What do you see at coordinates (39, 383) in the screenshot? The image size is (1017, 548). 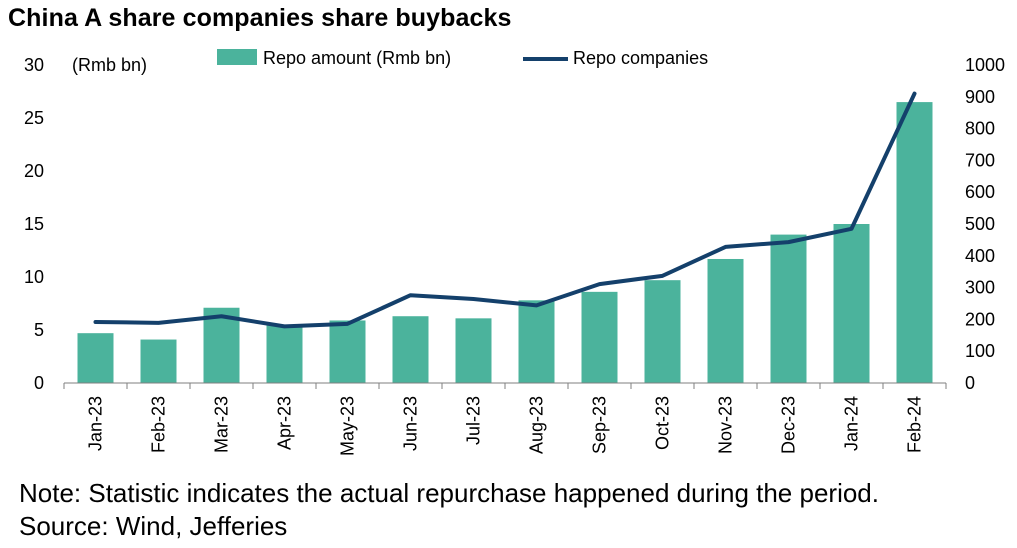 I see `y-left-tick-label: 0` at bounding box center [39, 383].